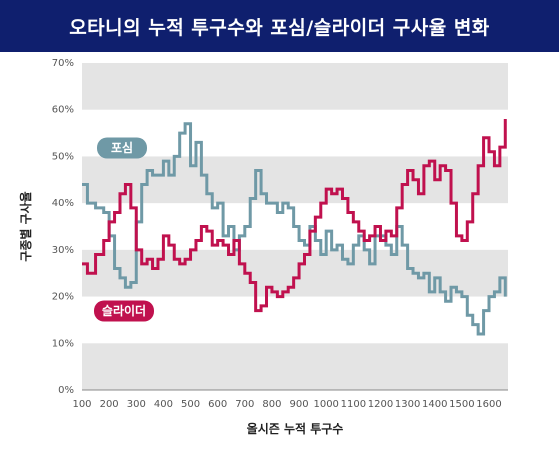 The width and height of the screenshot is (559, 458). I want to click on x-tick-label: 300, so click(136, 404).